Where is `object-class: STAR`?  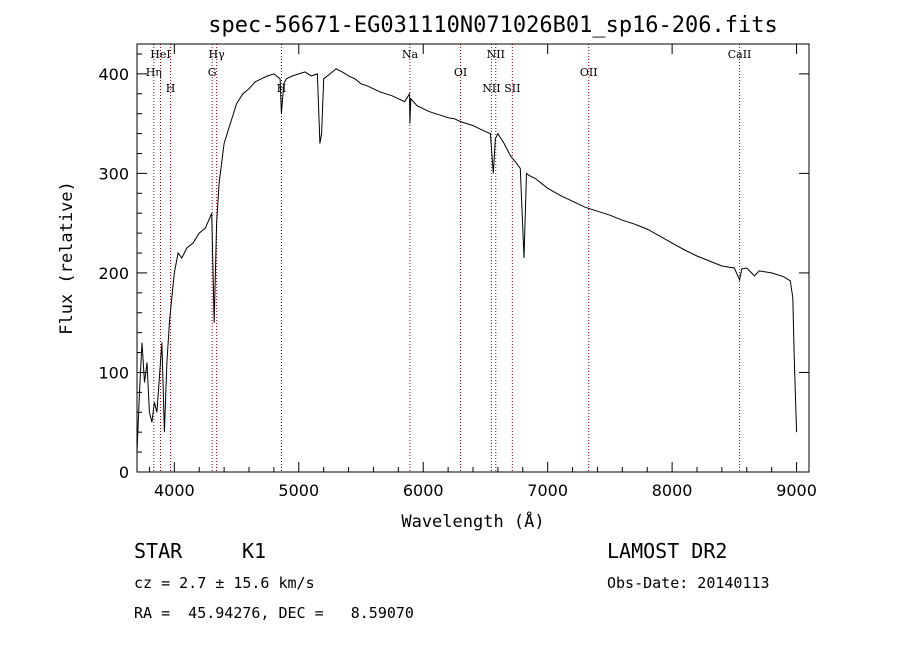 object-class: STAR is located at coordinates (158, 551).